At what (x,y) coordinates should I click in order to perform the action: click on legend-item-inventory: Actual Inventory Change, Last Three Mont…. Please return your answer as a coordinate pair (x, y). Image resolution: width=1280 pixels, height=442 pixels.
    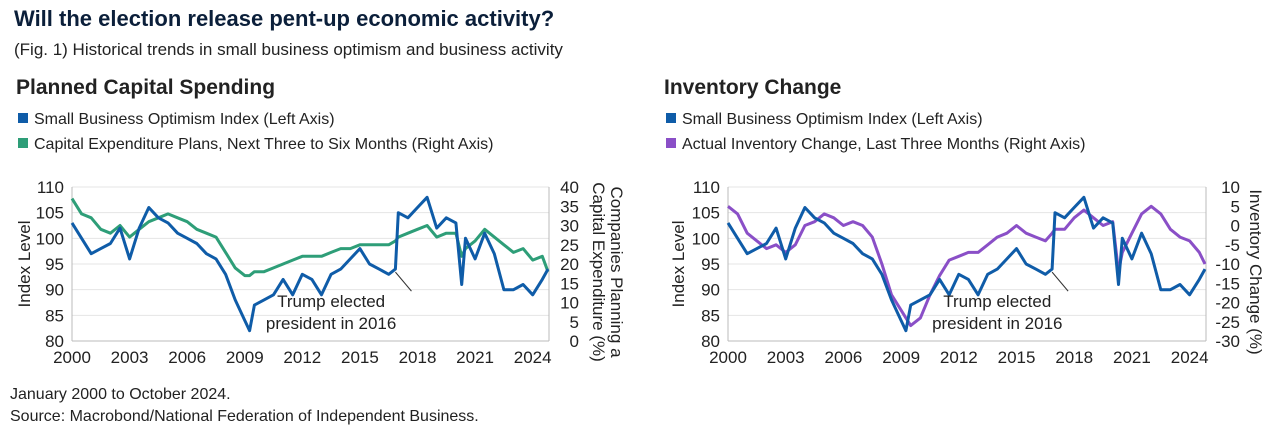
    Looking at the image, I should click on (875, 145).